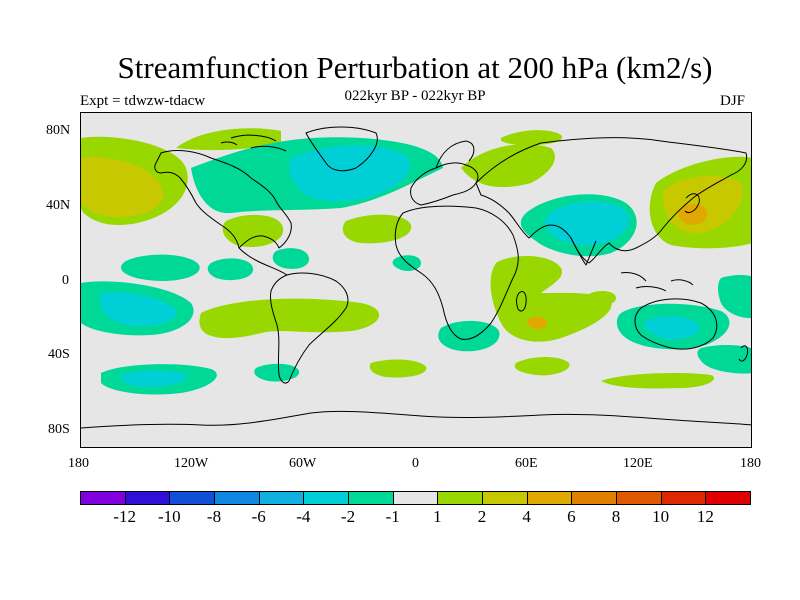  Describe the element at coordinates (143, 101) in the screenshot. I see `experiment-label: Expt = tdwzw-tdacw` at that location.